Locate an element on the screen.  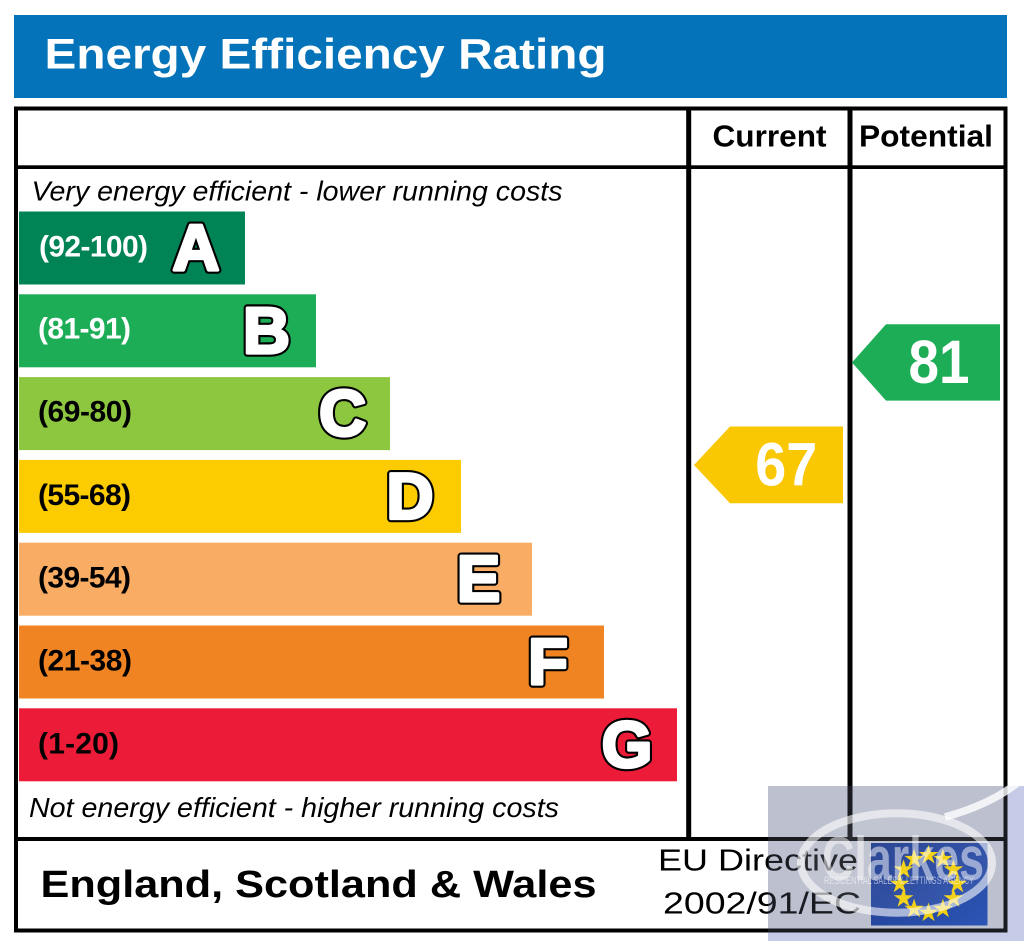
svg-text: (81-91) is located at coordinates (84, 329).